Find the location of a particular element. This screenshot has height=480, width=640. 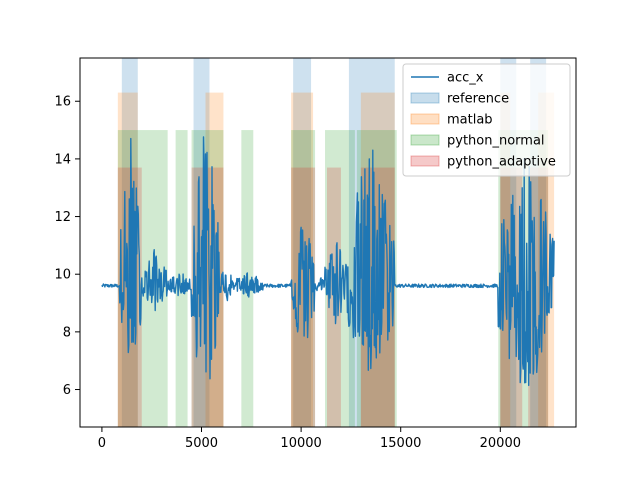

legend-label-python_normal: python_normal is located at coordinates (496, 141).